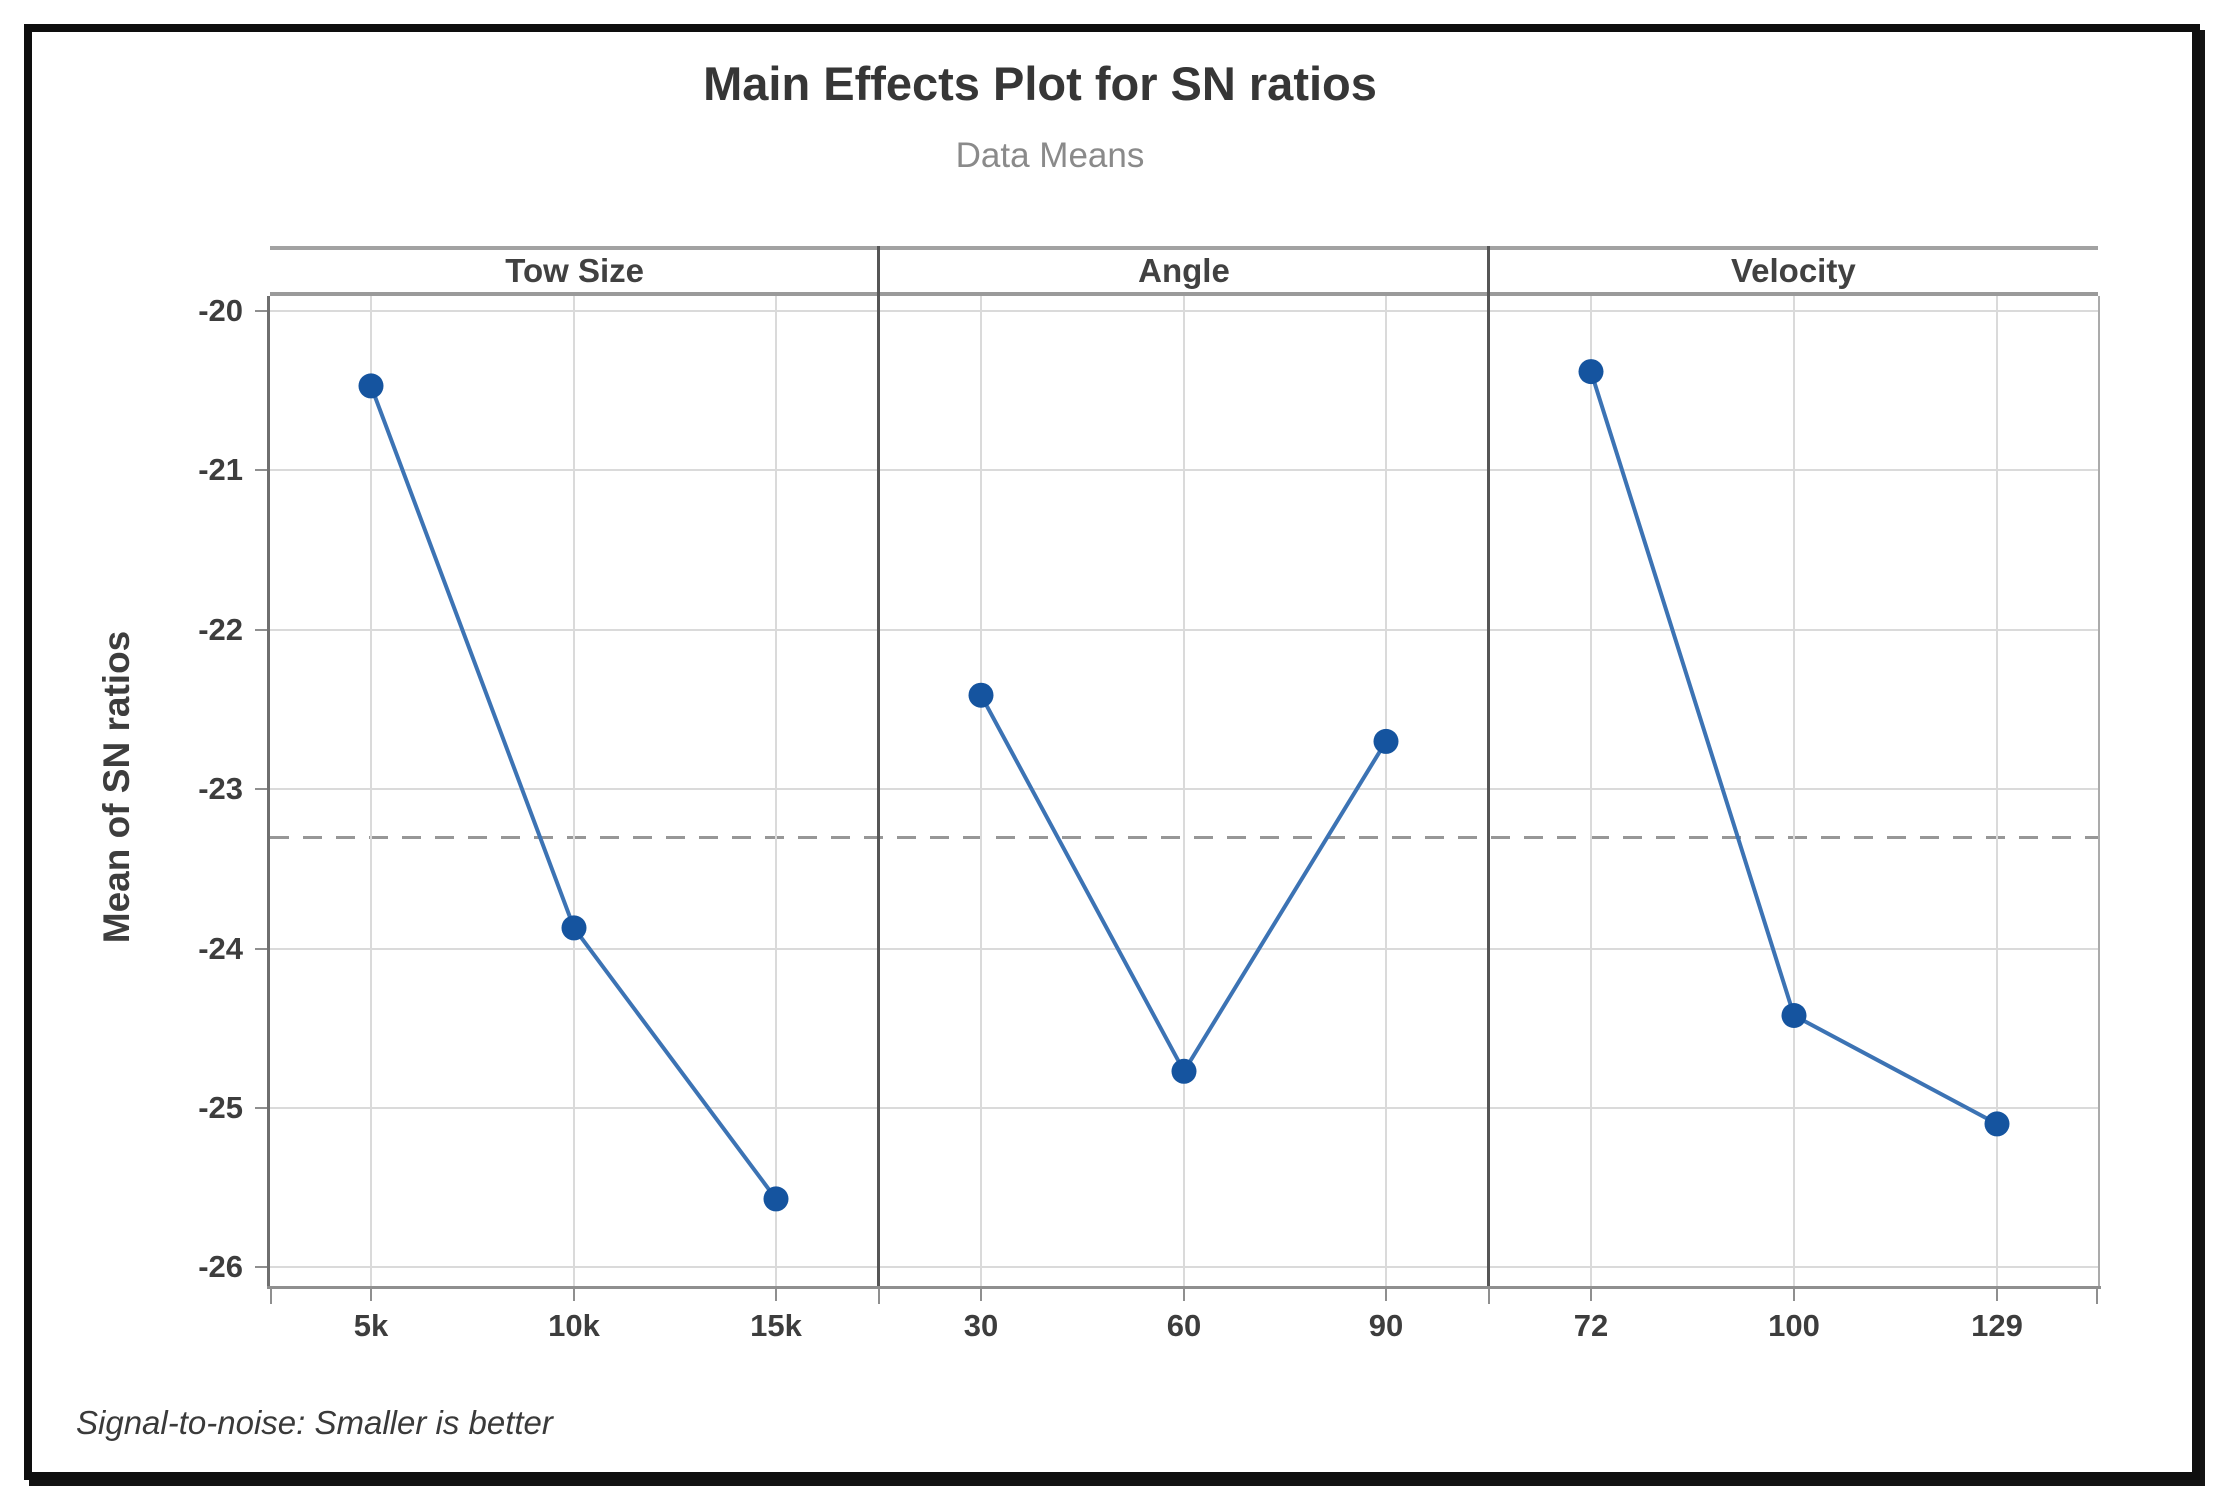 The width and height of the screenshot is (2223, 1510). Describe the element at coordinates (314, 1422) in the screenshot. I see `footnote: Signal-to-noise: Smaller is better` at that location.